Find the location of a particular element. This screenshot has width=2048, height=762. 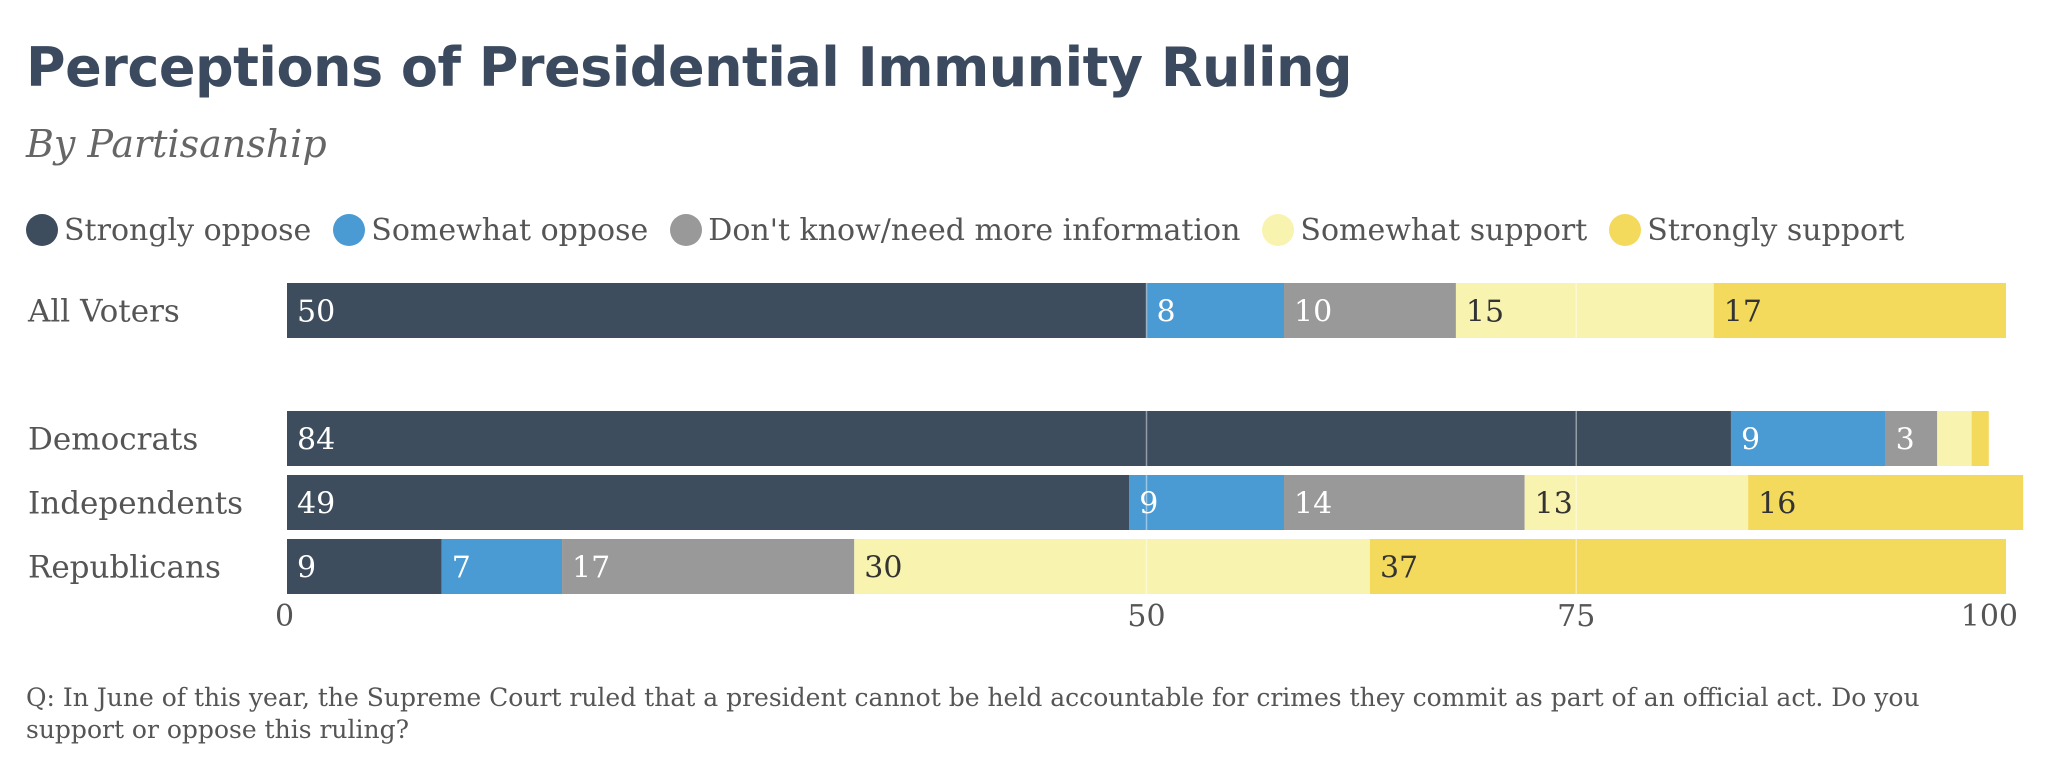

value-label: 7 is located at coordinates (461, 568).